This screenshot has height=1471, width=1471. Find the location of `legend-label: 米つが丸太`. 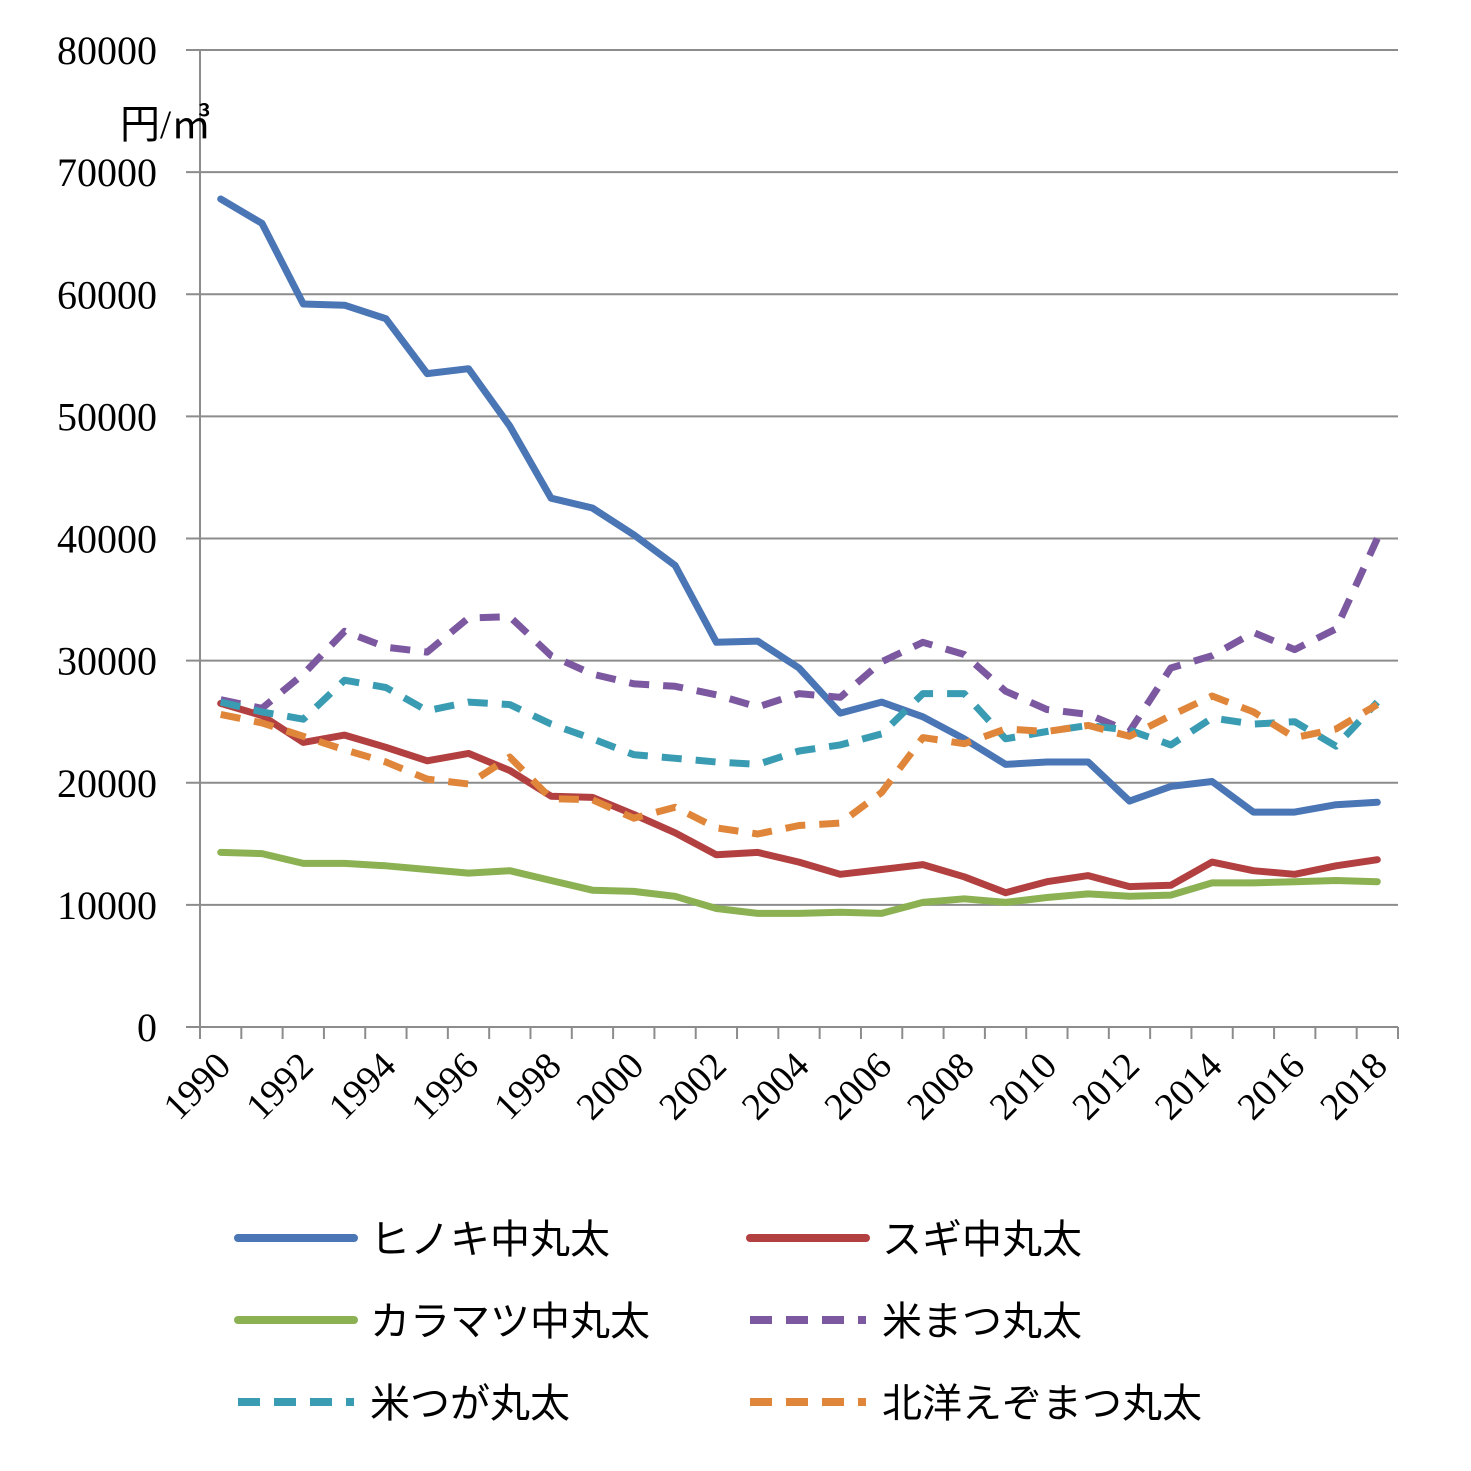

legend-label: 米つが丸太 is located at coordinates (470, 1404).